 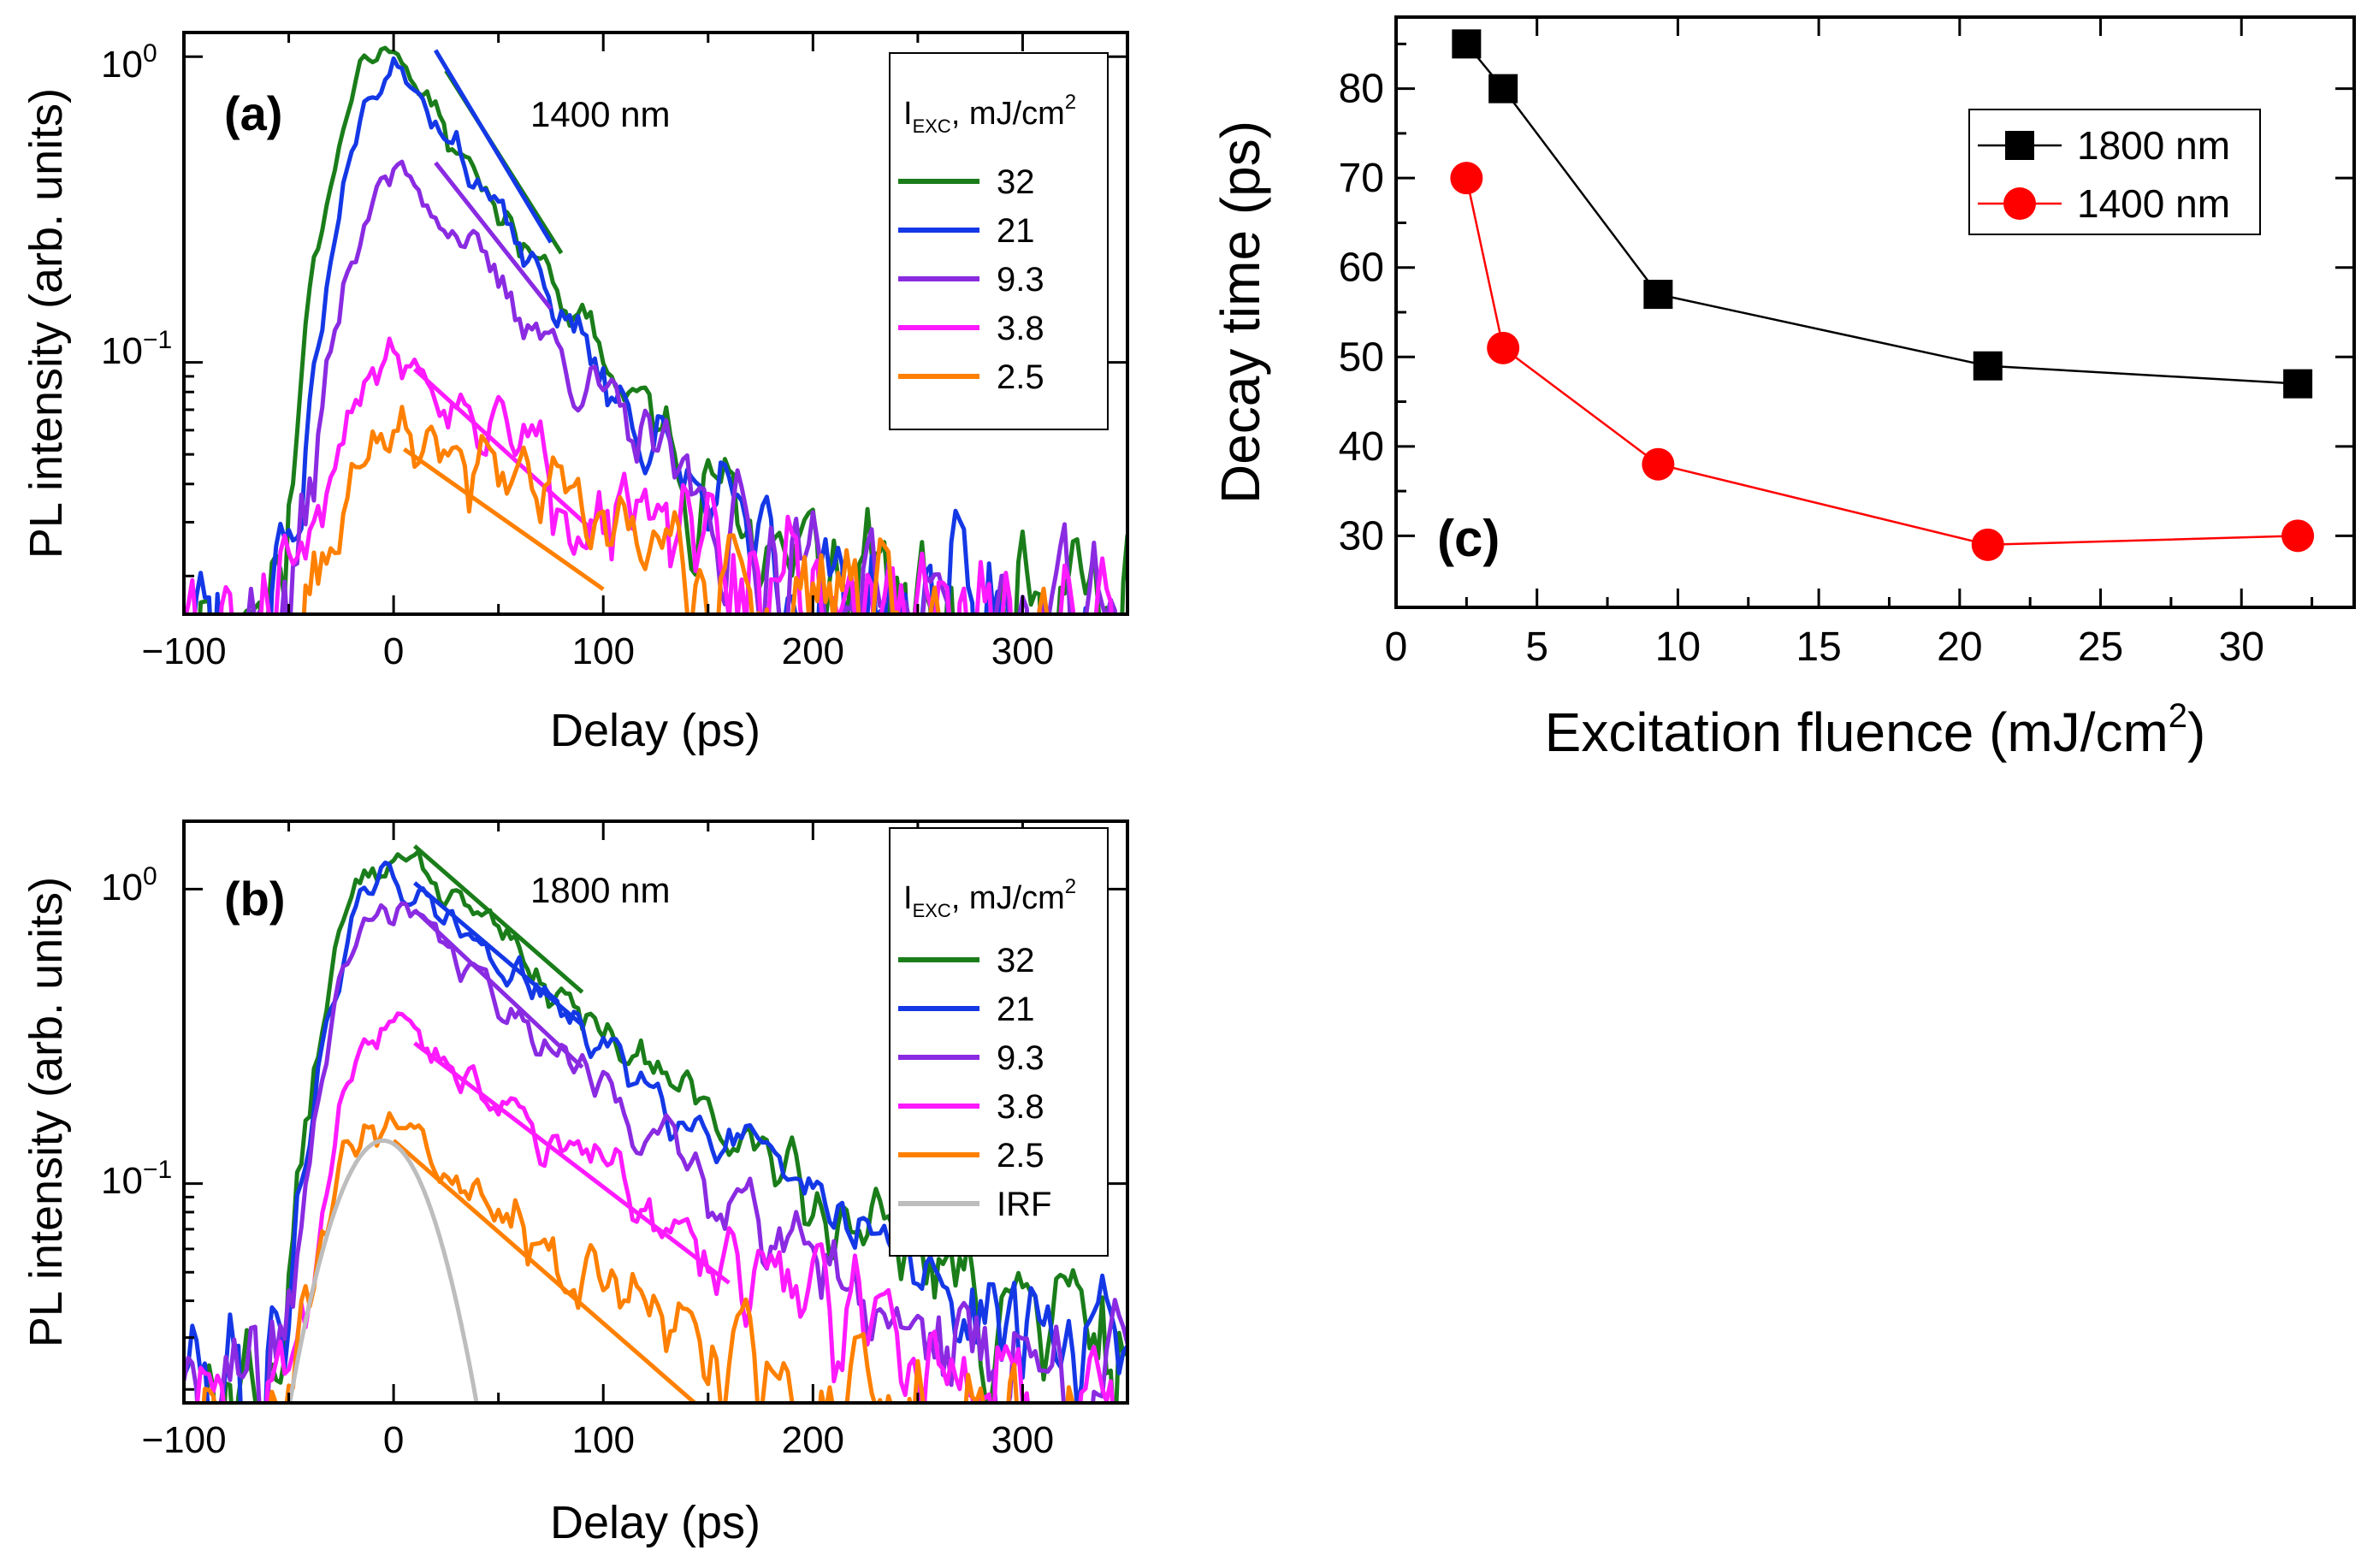 I want to click on panel-a-panel-label: (a), so click(x=253, y=113).